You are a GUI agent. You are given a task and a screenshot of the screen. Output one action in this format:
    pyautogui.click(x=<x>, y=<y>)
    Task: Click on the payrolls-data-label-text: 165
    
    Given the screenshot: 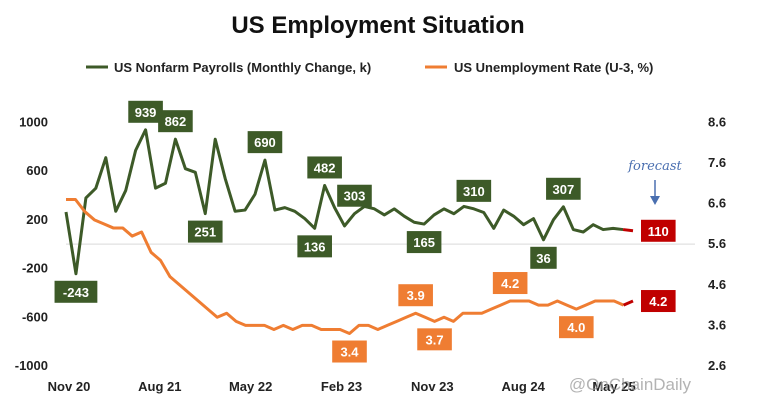 What is the action you would take?
    pyautogui.click(x=424, y=242)
    